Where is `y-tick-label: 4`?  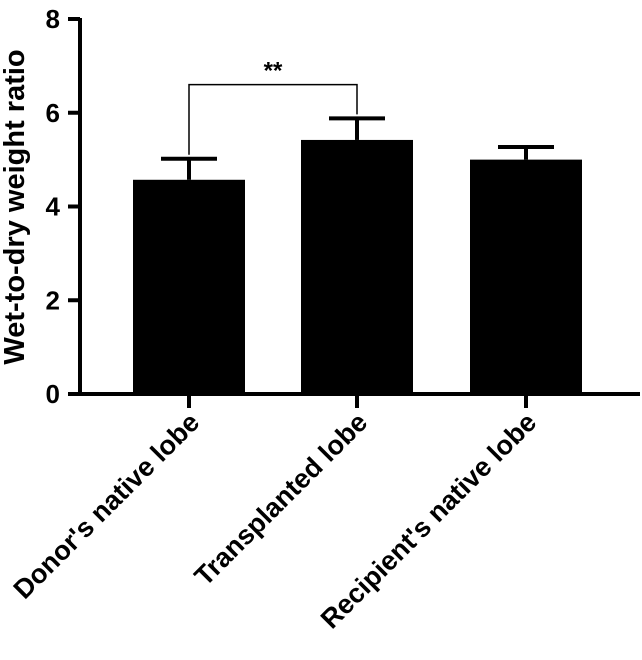 y-tick-label: 4 is located at coordinates (53, 207).